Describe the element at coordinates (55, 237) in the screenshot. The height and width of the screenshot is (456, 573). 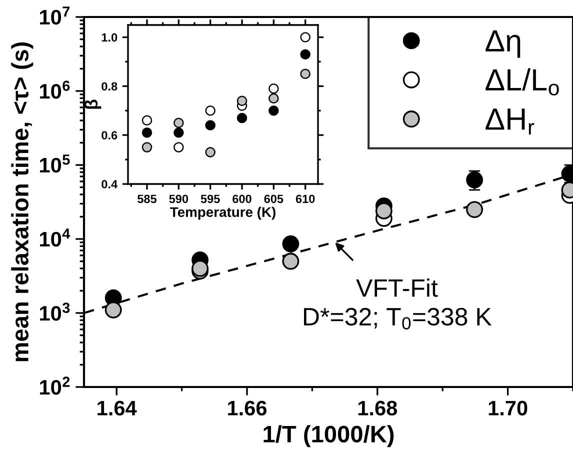
I see `y-tick-label: 10$^{4}$` at that location.